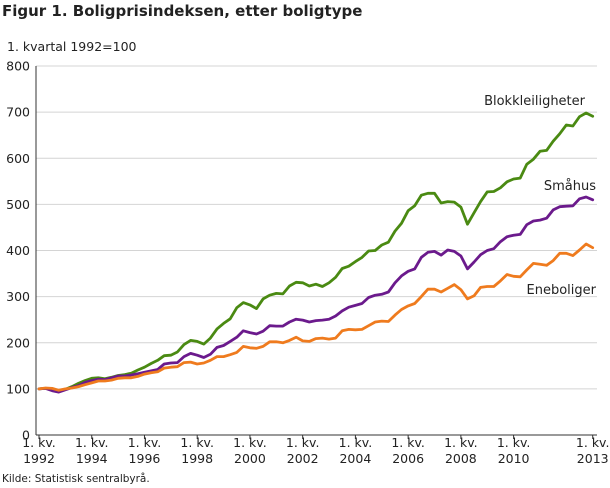  Describe the element at coordinates (250, 442) in the screenshot. I see `x-tick-label-quarter-2000: 1. kv.` at that location.